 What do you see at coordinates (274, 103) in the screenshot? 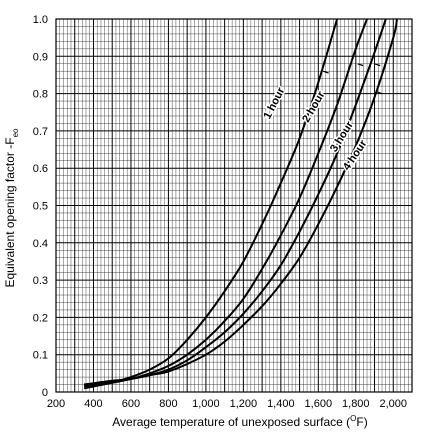
I see `curve-label-1-hour: 1 hour` at bounding box center [274, 103].